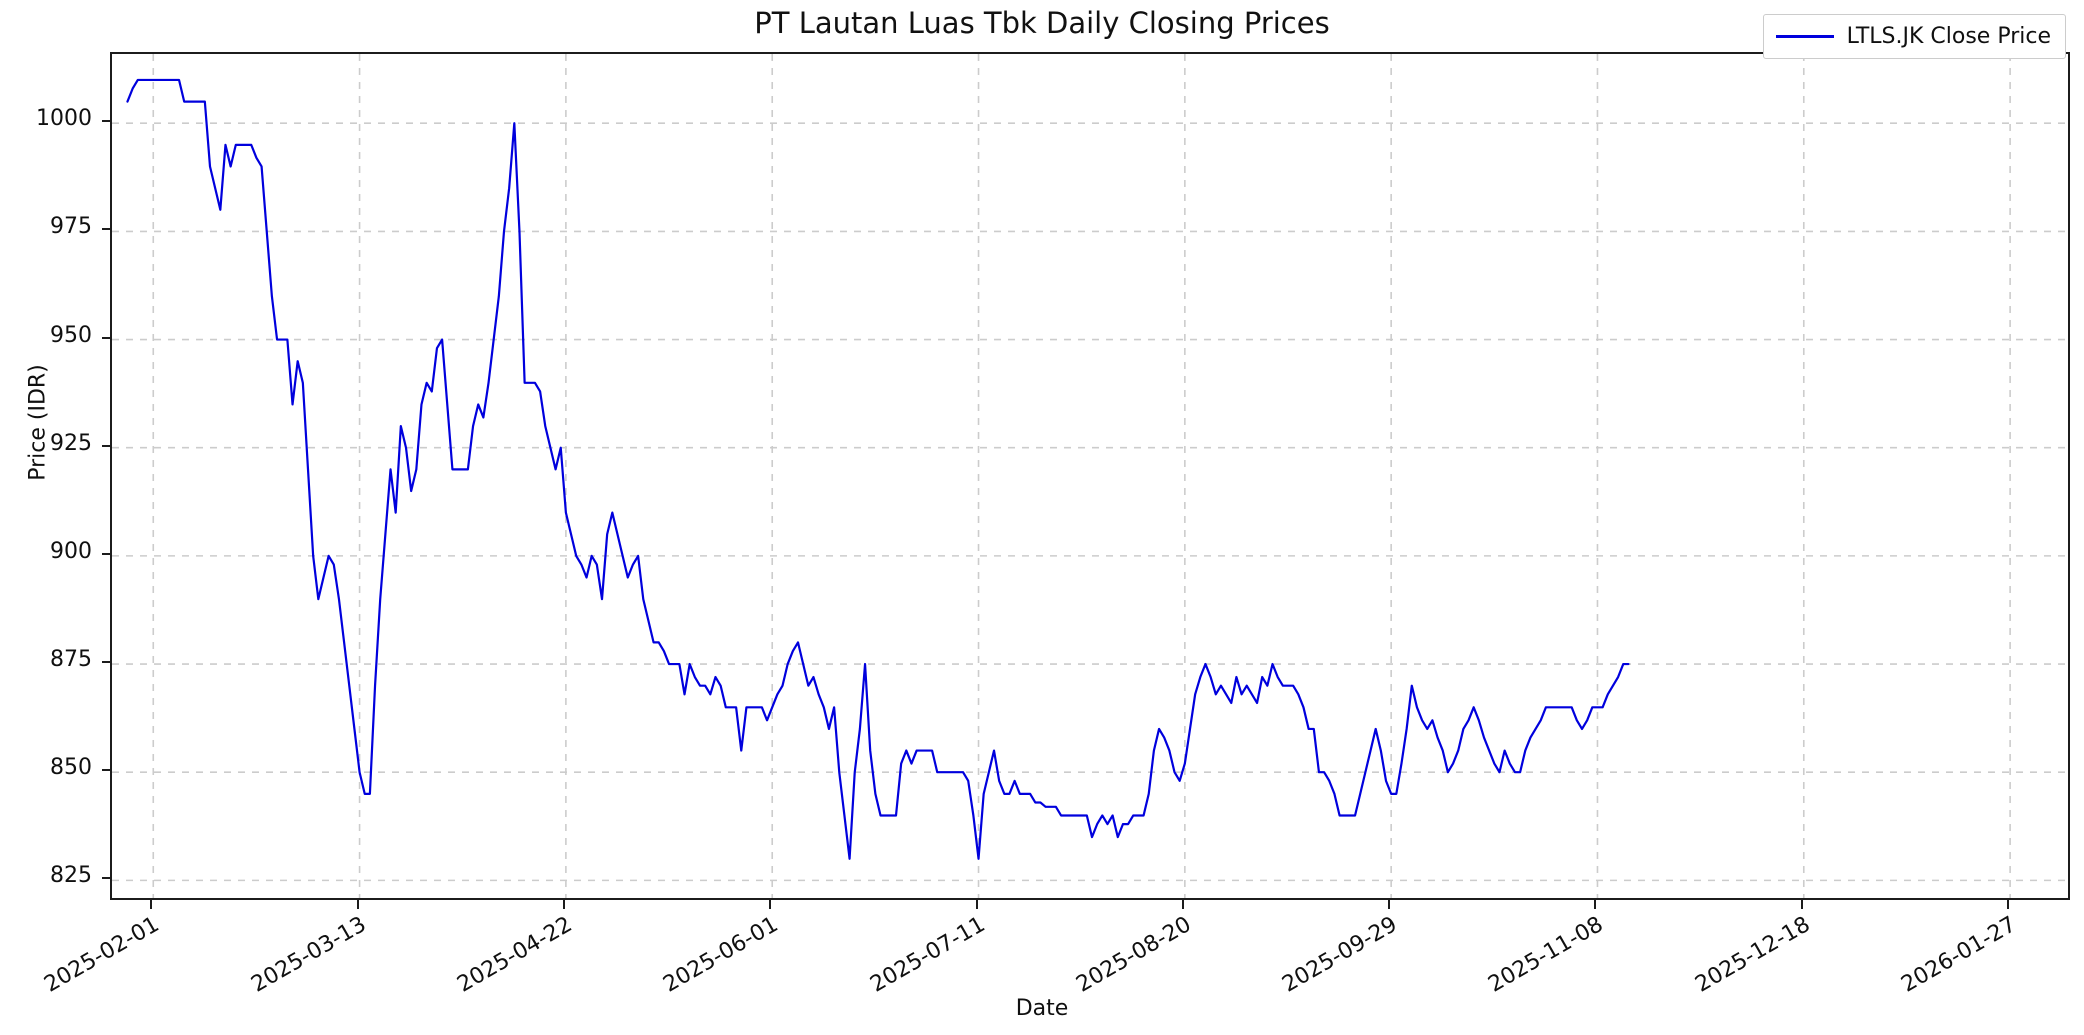 Image resolution: width=2084 pixels, height=1035 pixels. I want to click on x-tick-label: 2025-12-18, so click(1753, 955).